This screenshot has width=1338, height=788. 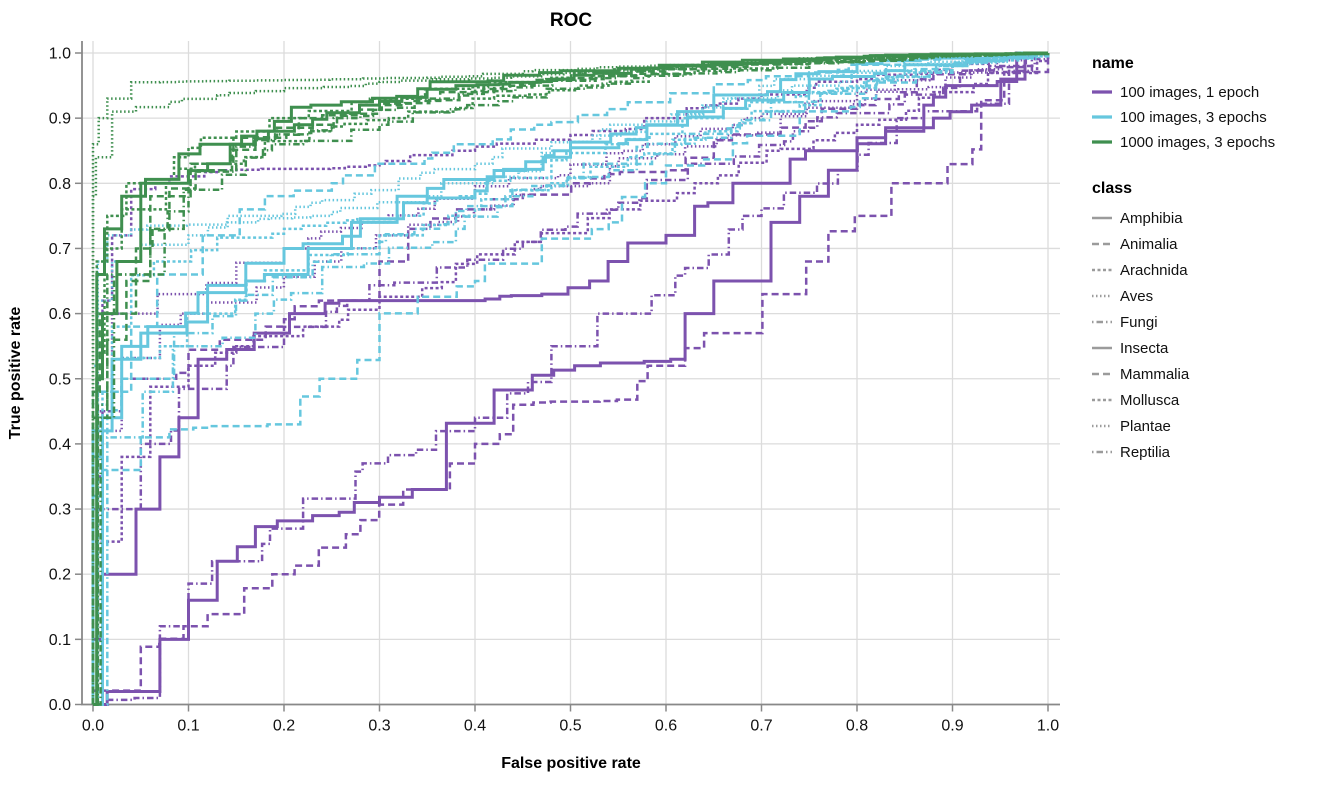 What do you see at coordinates (60, 444) in the screenshot?
I see `y-tick-label: 0.4` at bounding box center [60, 444].